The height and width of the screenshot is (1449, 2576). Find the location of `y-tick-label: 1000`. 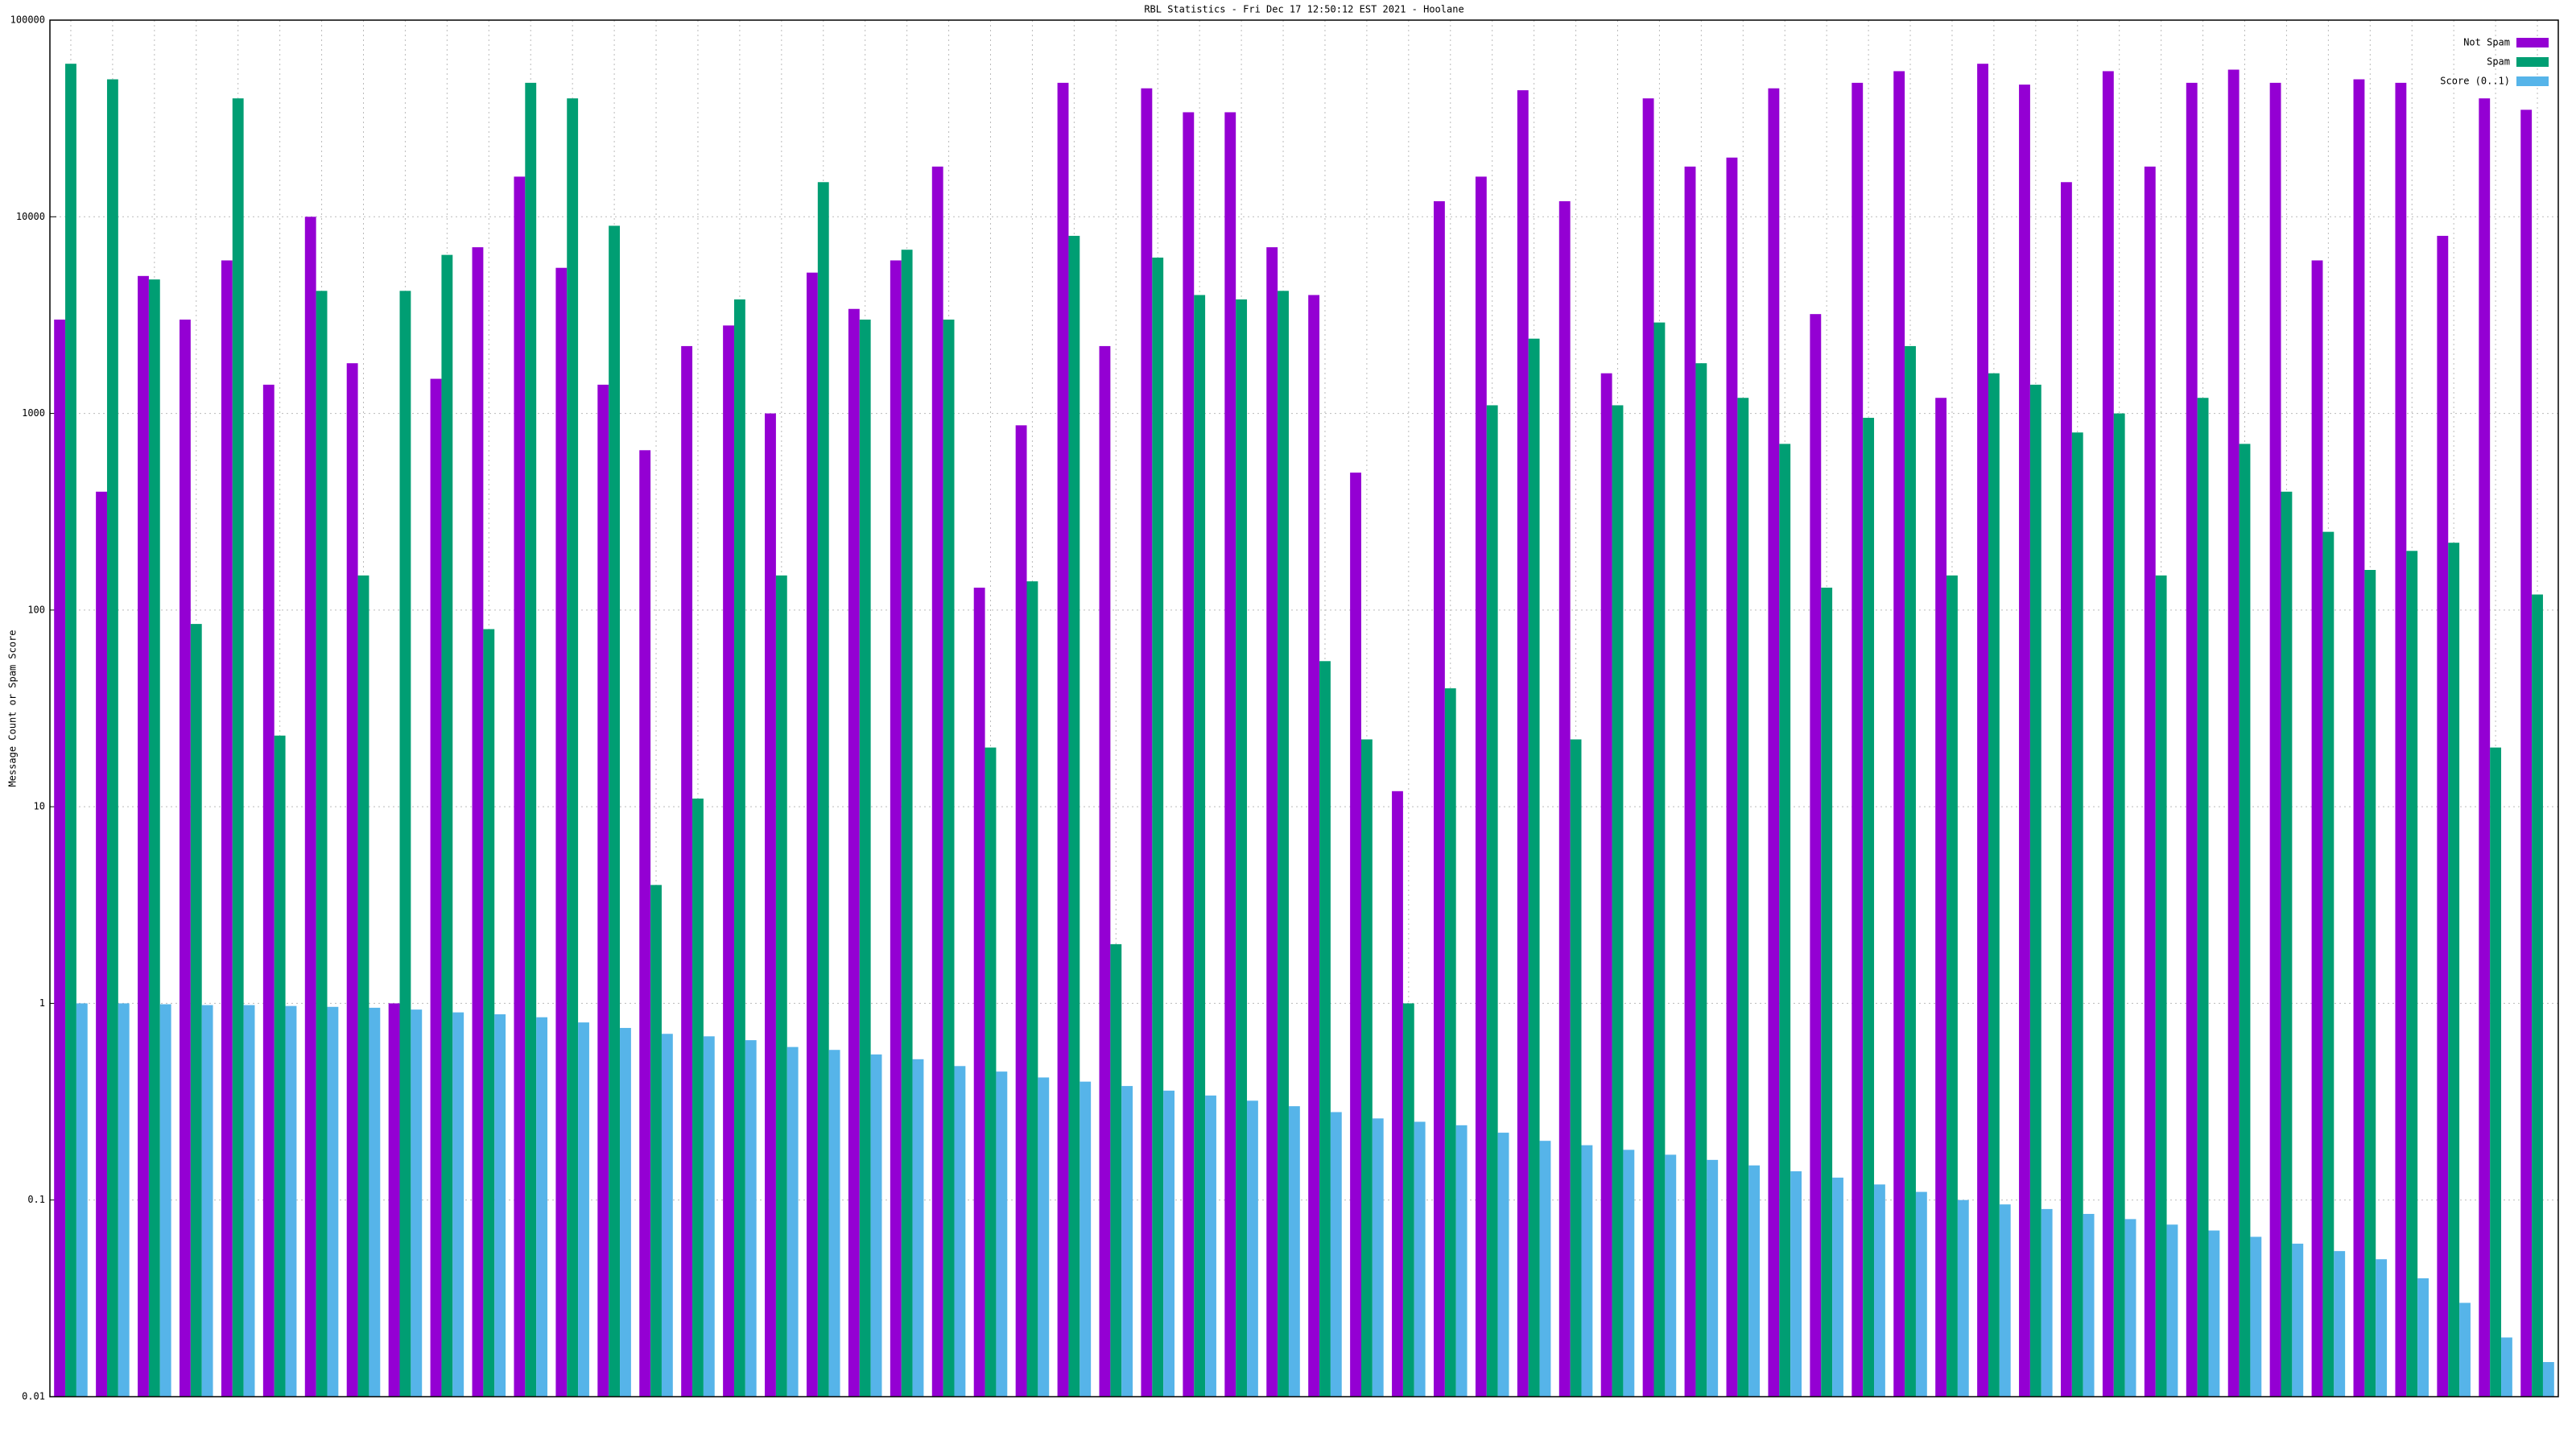

y-tick-label: 1000 is located at coordinates (33, 413).